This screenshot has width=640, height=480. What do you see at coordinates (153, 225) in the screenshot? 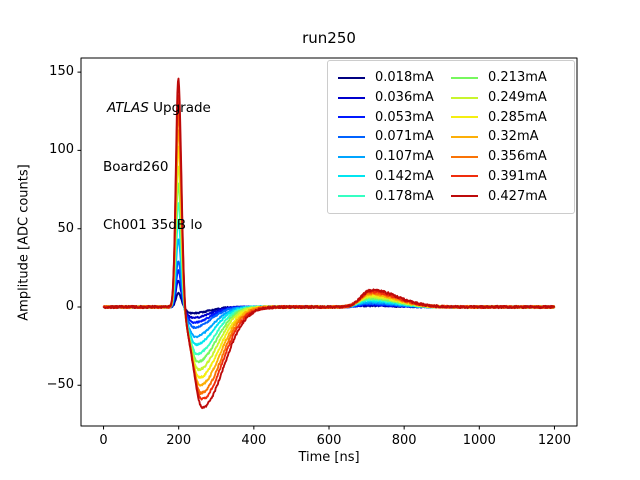
I see `annotation-channel-text: Ch001 35dB lo` at bounding box center [153, 225].